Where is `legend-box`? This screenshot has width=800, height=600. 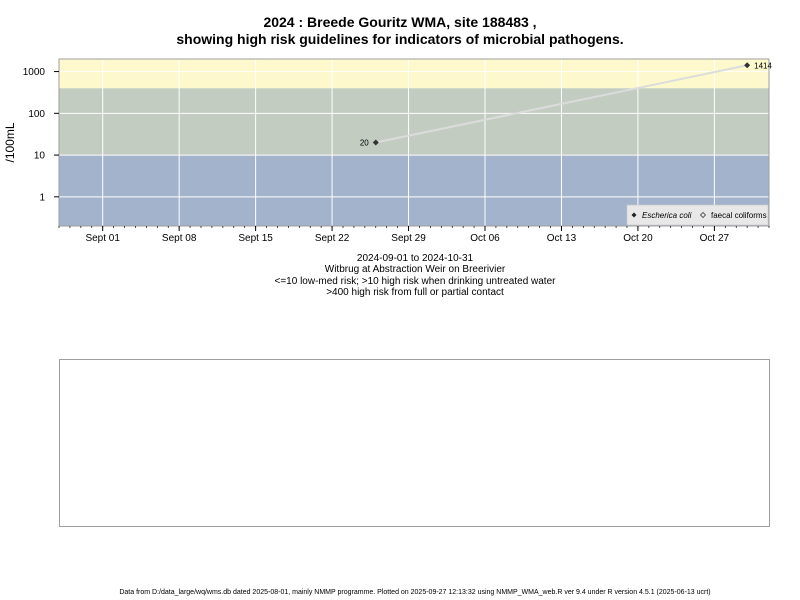 legend-box is located at coordinates (697, 215).